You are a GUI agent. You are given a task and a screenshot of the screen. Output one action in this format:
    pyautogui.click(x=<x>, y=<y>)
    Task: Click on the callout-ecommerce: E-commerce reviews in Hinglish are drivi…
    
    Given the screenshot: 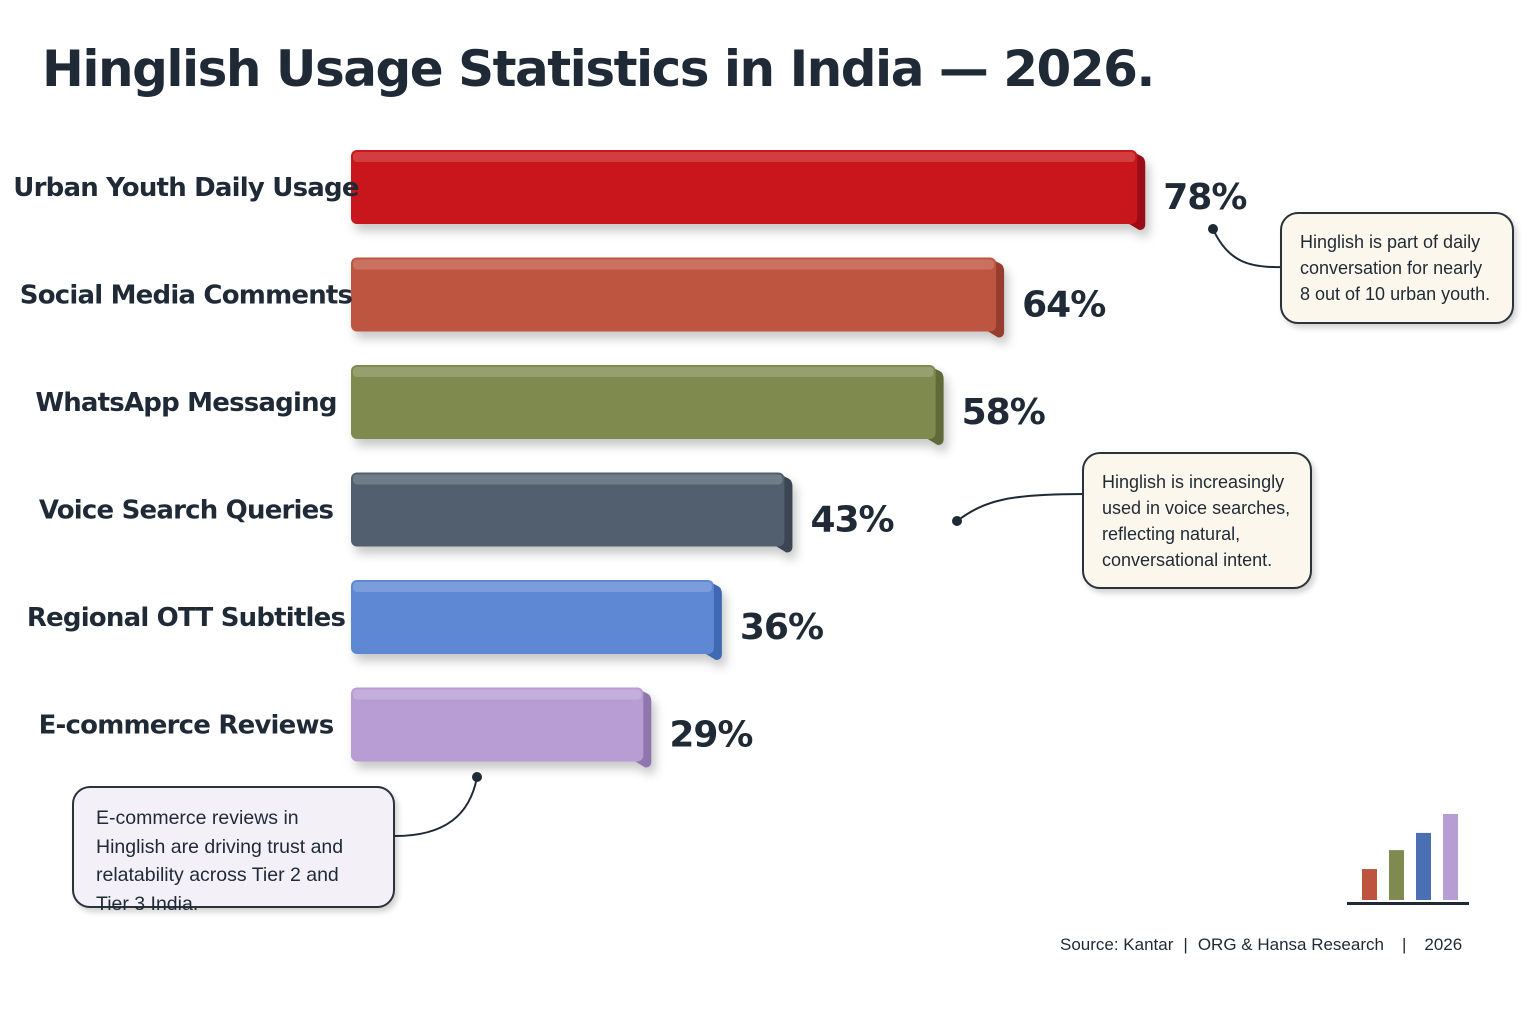 What is the action you would take?
    pyautogui.click(x=233, y=850)
    